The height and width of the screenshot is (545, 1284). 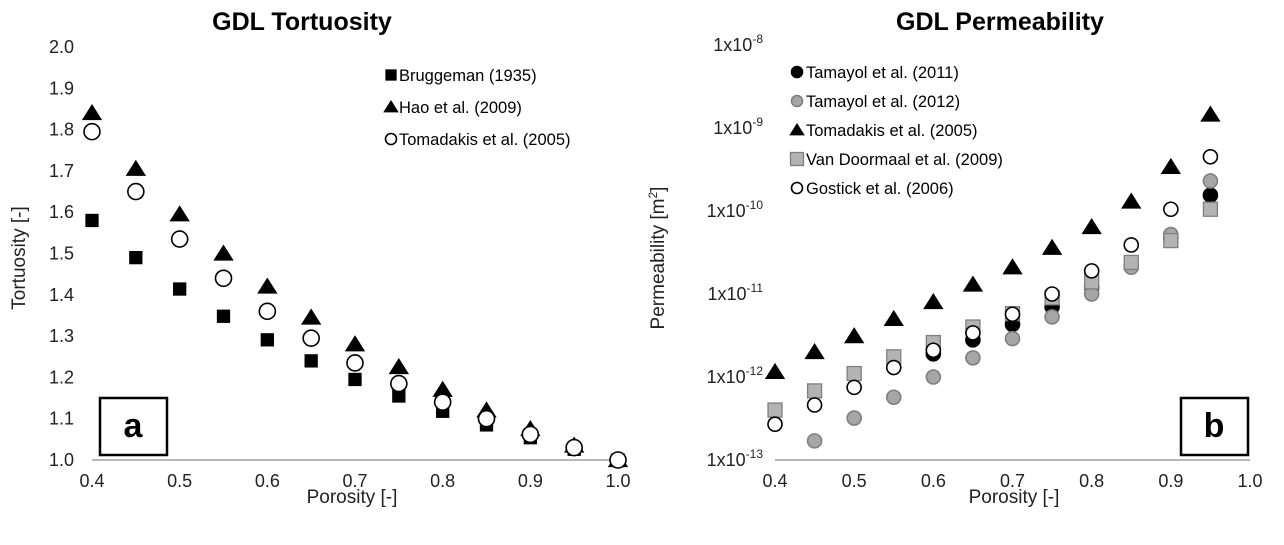 I want to click on tortuosity-x-tick-label: 0.8, so click(x=442, y=481).